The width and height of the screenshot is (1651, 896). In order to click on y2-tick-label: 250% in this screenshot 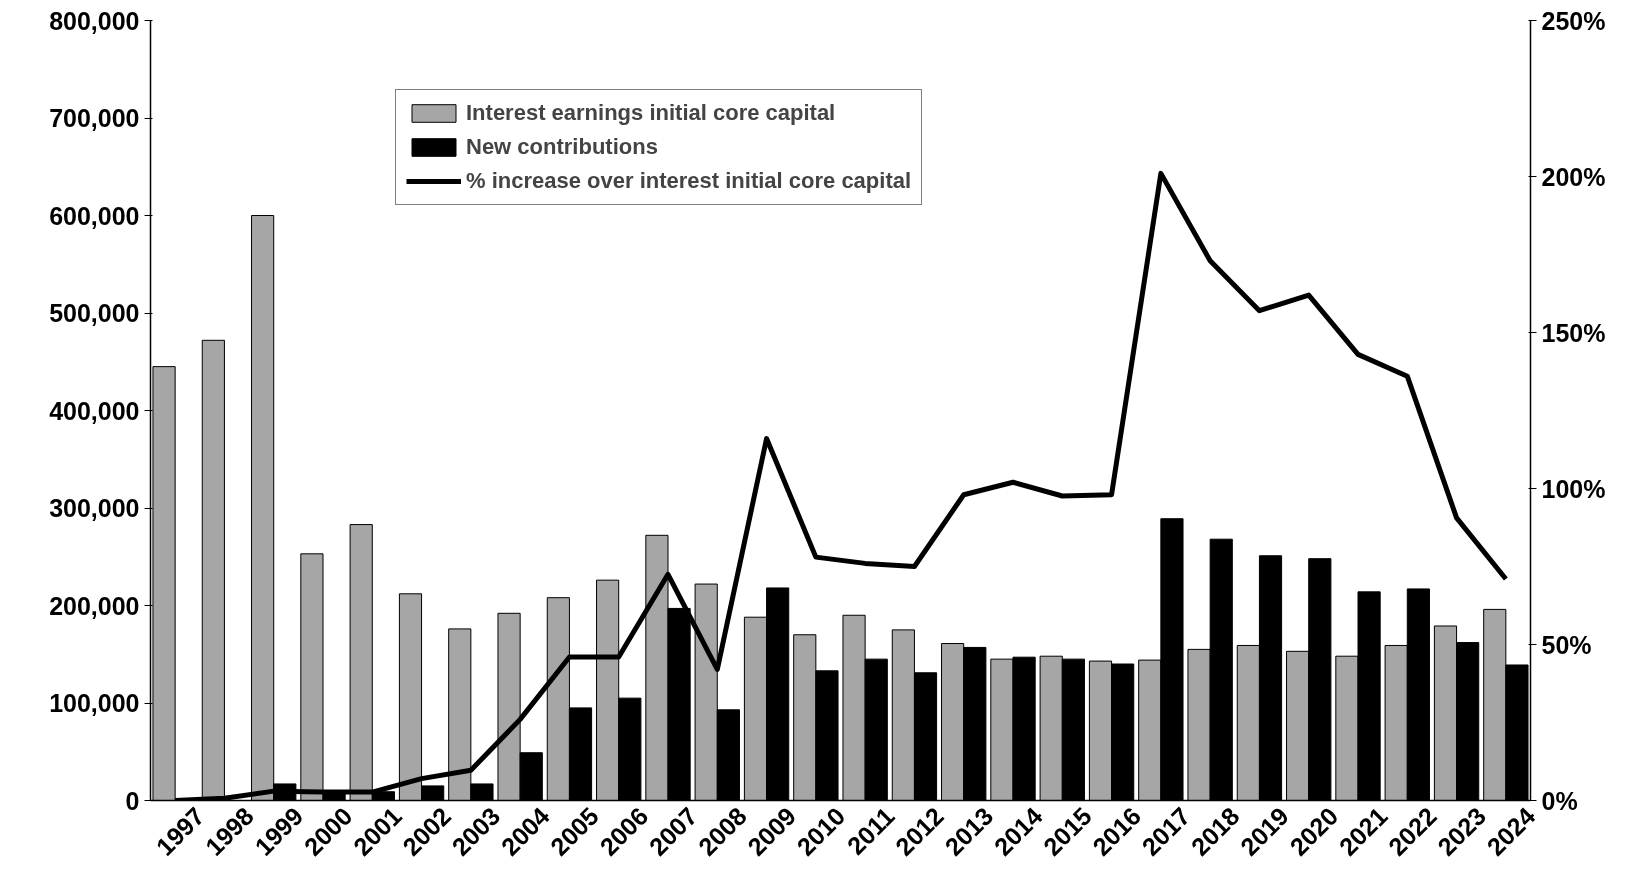, I will do `click(1573, 20)`.